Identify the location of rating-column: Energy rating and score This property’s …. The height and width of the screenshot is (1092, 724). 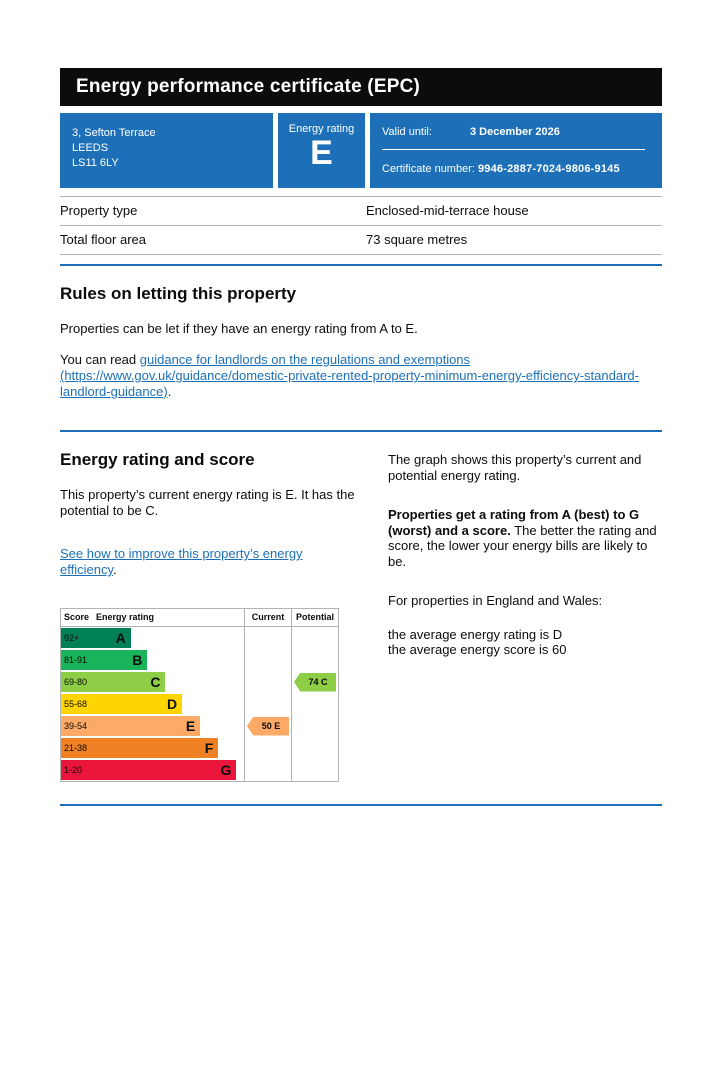
(215, 616).